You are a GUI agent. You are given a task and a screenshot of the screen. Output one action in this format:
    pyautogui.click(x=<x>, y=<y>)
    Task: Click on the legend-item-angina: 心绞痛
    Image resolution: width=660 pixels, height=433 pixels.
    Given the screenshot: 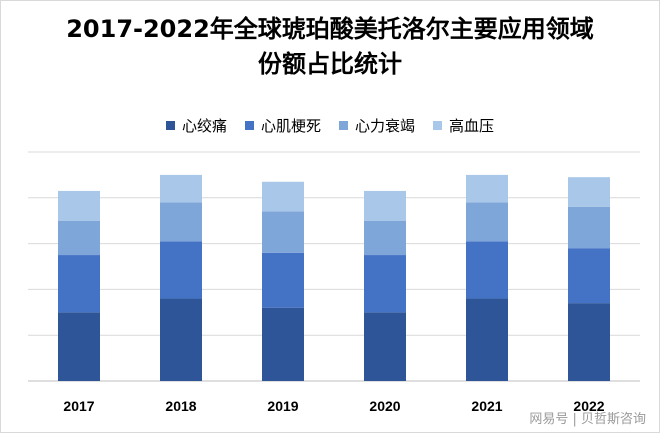 What is the action you would take?
    pyautogui.click(x=196, y=125)
    